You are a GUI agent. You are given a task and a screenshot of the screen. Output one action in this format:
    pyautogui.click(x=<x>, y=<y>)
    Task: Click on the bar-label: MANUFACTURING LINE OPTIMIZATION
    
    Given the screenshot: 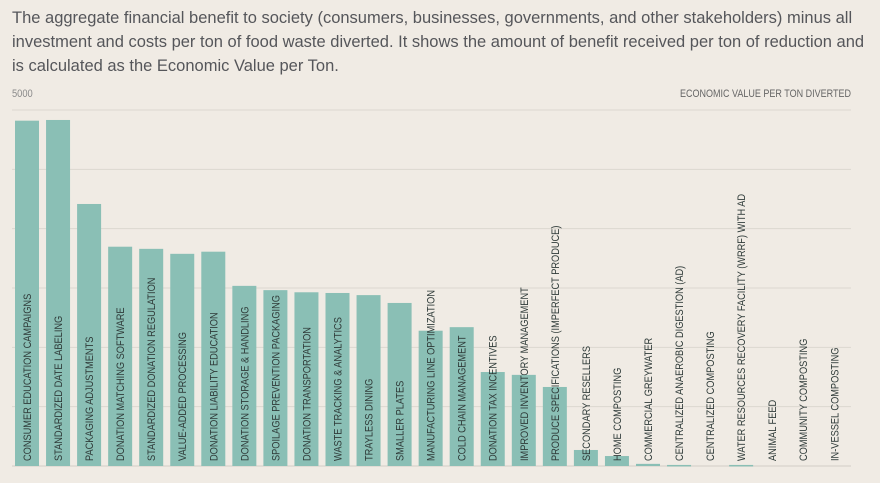 What is the action you would take?
    pyautogui.click(x=432, y=375)
    